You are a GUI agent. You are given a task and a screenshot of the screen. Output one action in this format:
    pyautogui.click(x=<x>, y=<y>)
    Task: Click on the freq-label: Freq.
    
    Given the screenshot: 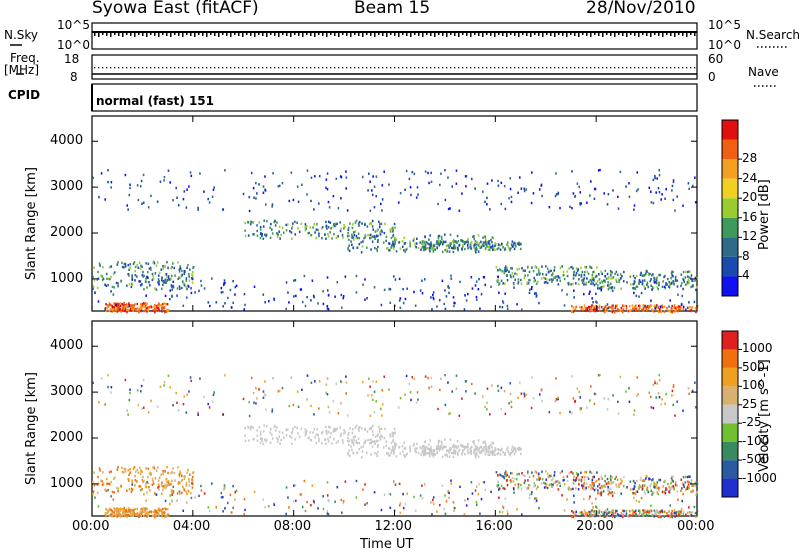 What is the action you would take?
    pyautogui.click(x=25, y=58)
    